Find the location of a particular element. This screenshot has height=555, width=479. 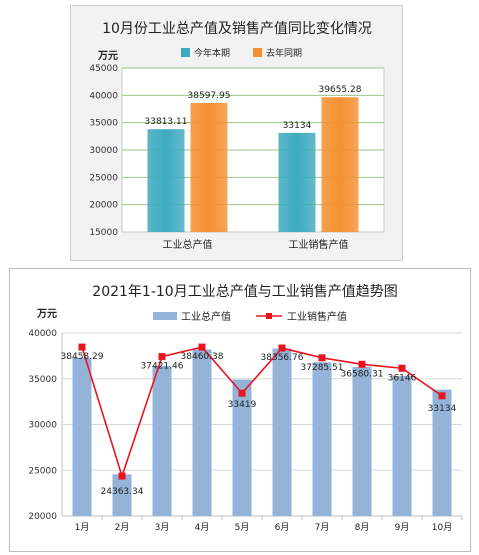

line-data-label: 33134 is located at coordinates (442, 409).